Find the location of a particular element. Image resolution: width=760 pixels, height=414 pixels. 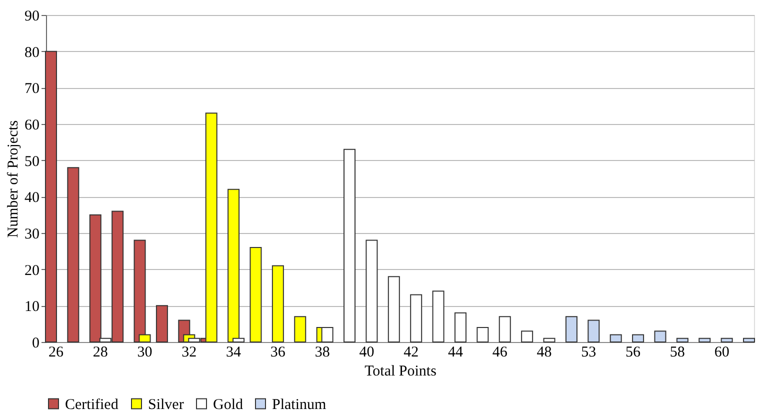

x-tick-label: 38 is located at coordinates (322, 352).